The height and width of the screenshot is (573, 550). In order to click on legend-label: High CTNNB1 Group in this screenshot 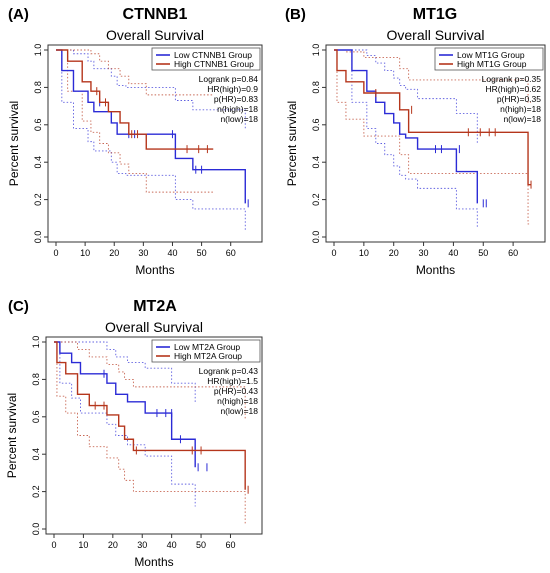, I will do `click(214, 64)`.